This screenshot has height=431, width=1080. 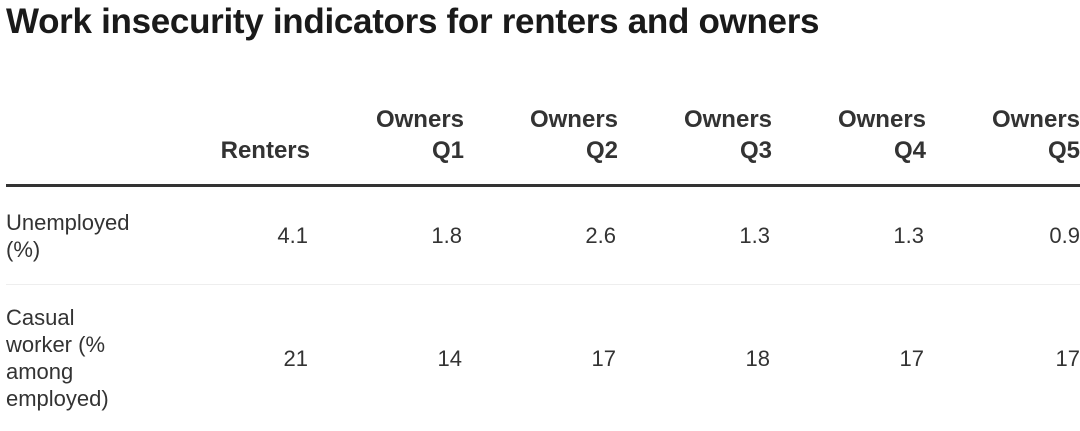 What do you see at coordinates (233, 235) in the screenshot?
I see `cell-unemployed-renters: 4.1` at bounding box center [233, 235].